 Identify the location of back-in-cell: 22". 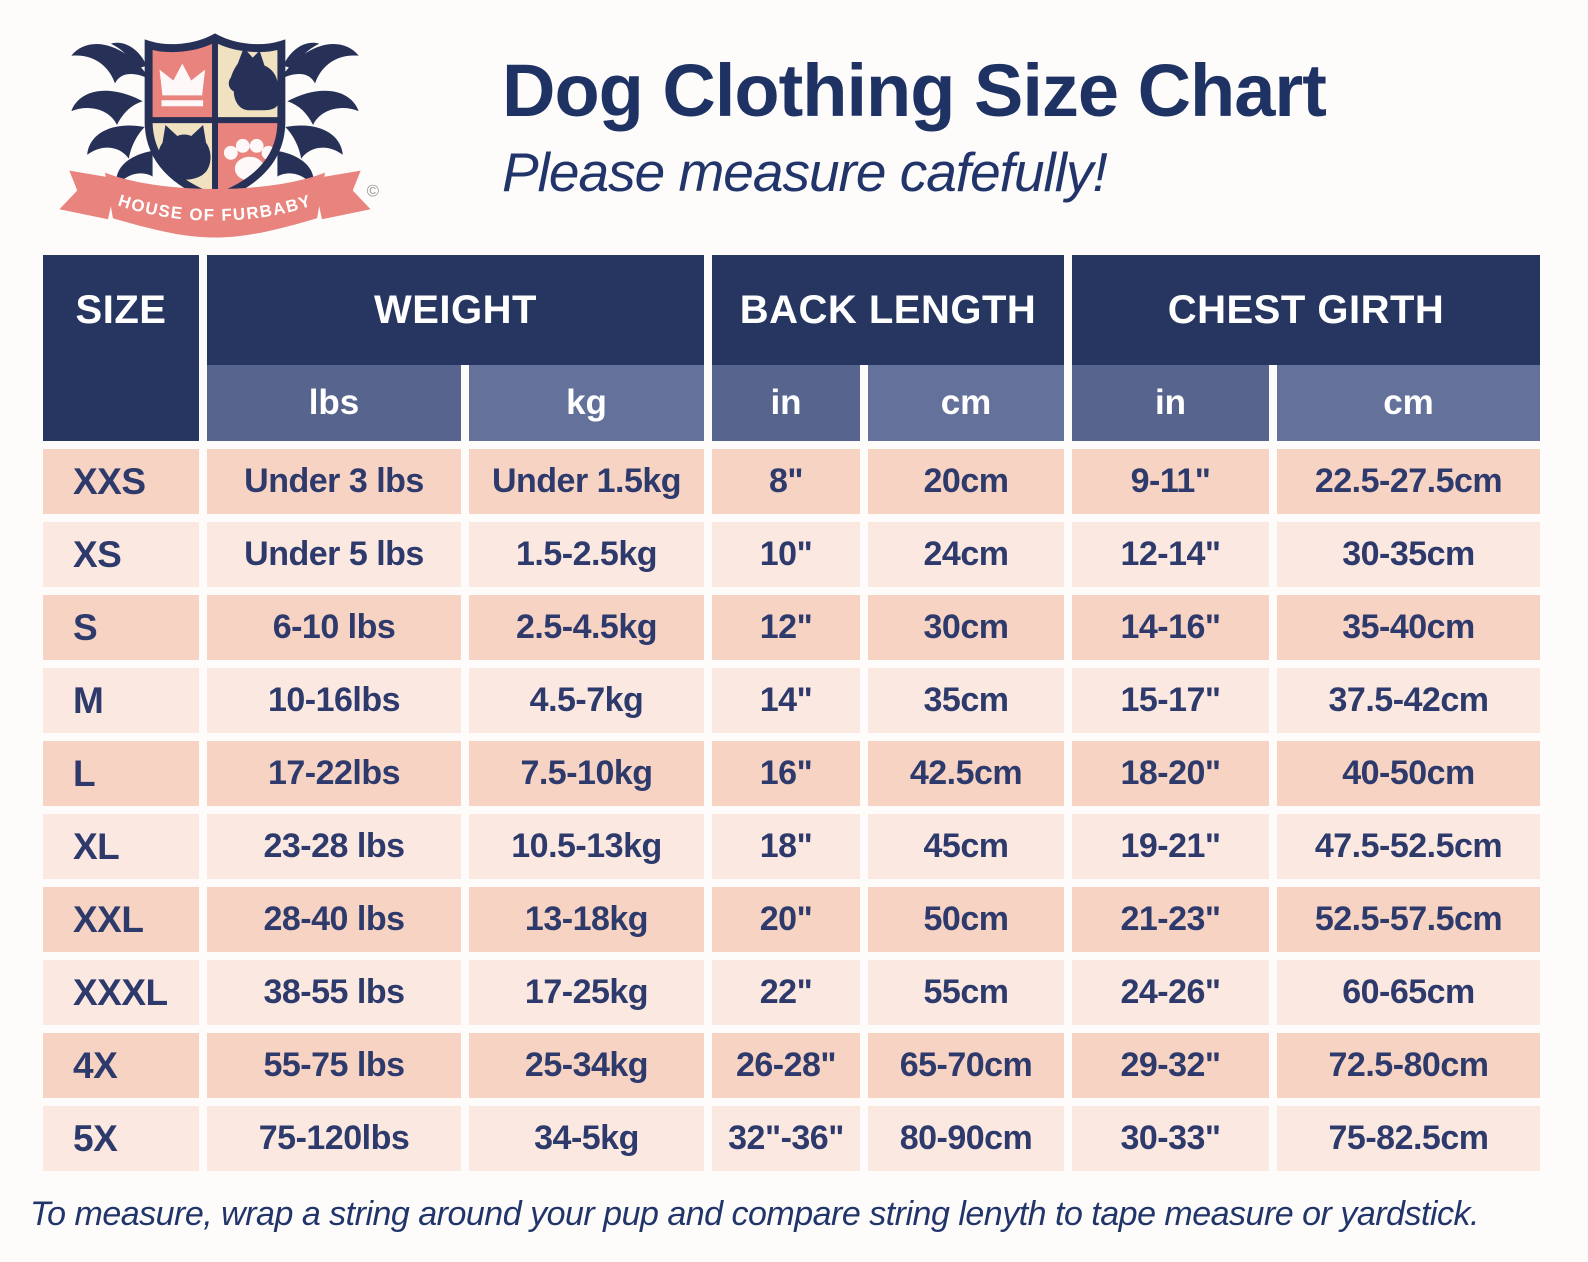
(786, 992).